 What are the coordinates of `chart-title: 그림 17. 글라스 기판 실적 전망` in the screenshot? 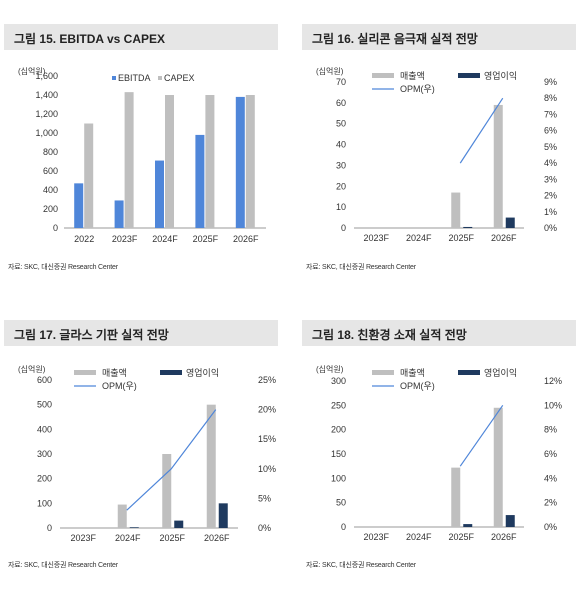 It's located at (91, 335).